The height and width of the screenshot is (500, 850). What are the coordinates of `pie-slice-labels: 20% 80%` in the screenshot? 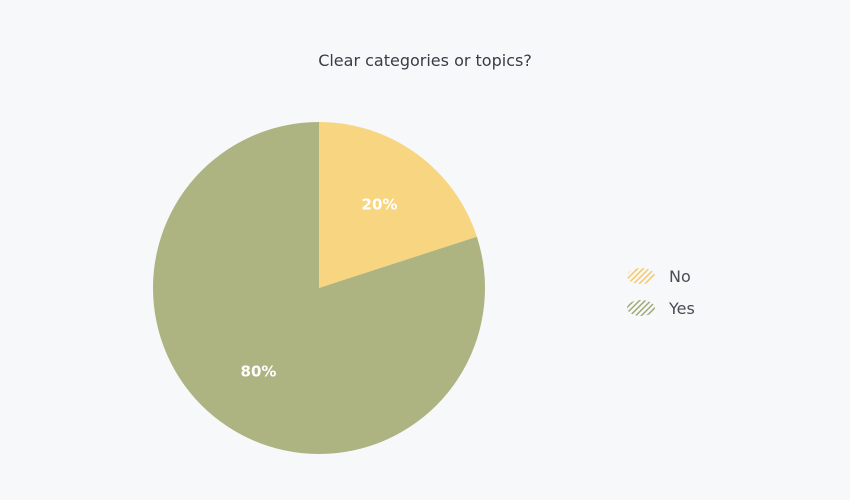 It's located at (319, 288).